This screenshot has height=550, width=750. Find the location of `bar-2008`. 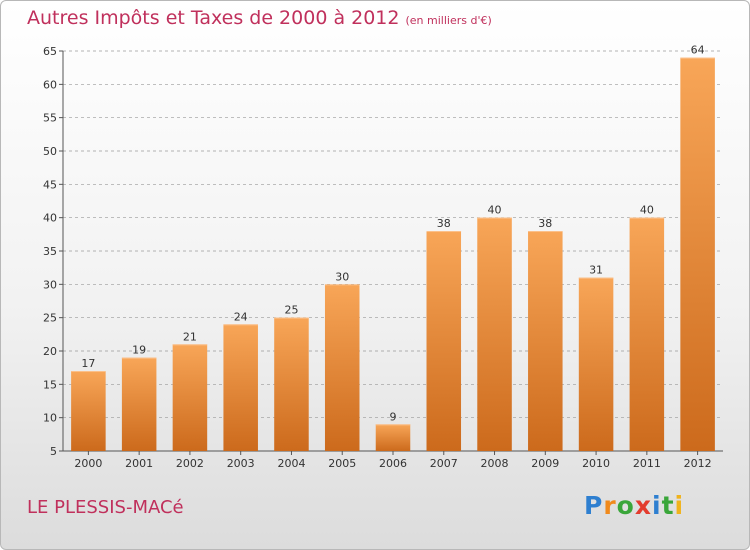

bar-2008 is located at coordinates (494, 334).